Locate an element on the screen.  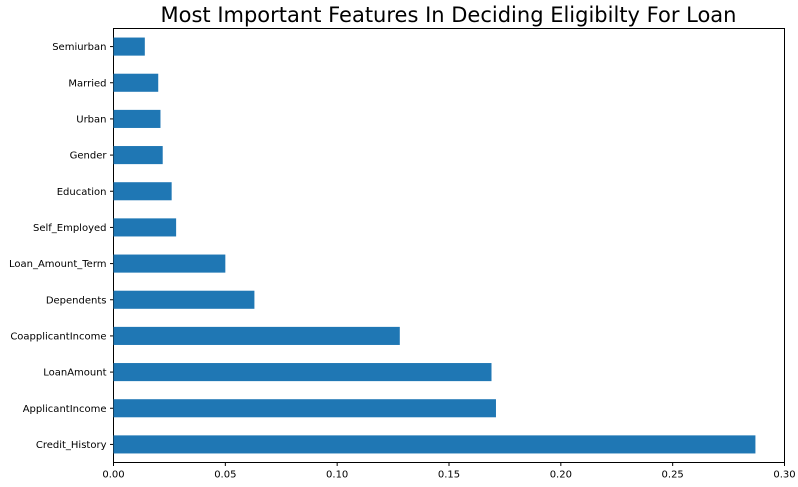
y-tick-label: LoanAmount is located at coordinates (74, 373).